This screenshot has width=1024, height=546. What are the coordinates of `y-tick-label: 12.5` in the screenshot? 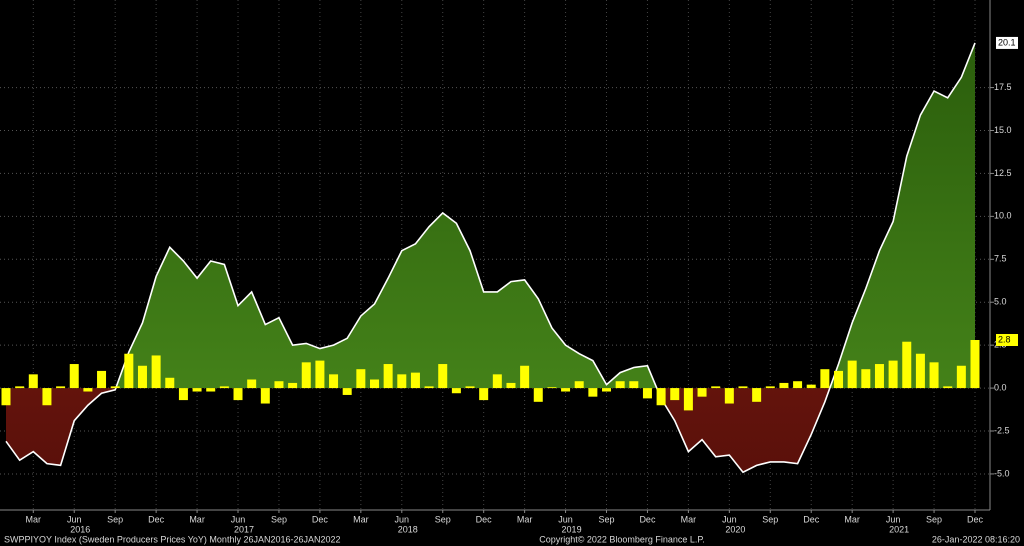 It's located at (1003, 173).